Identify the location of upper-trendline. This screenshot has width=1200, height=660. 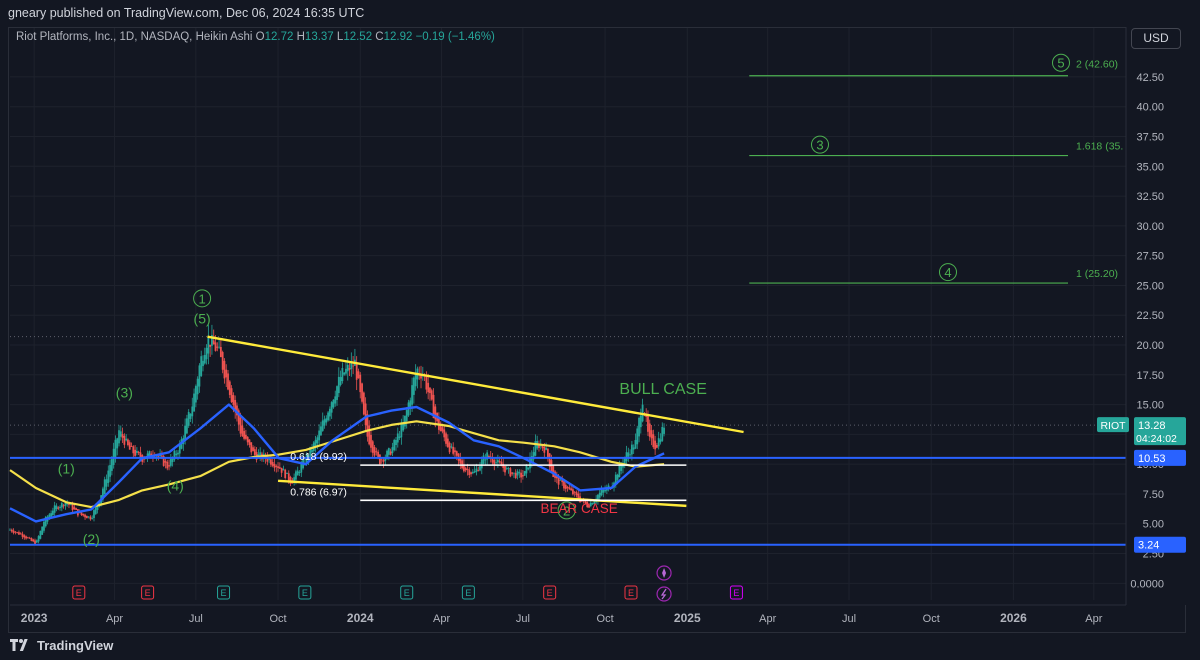
(475, 384).